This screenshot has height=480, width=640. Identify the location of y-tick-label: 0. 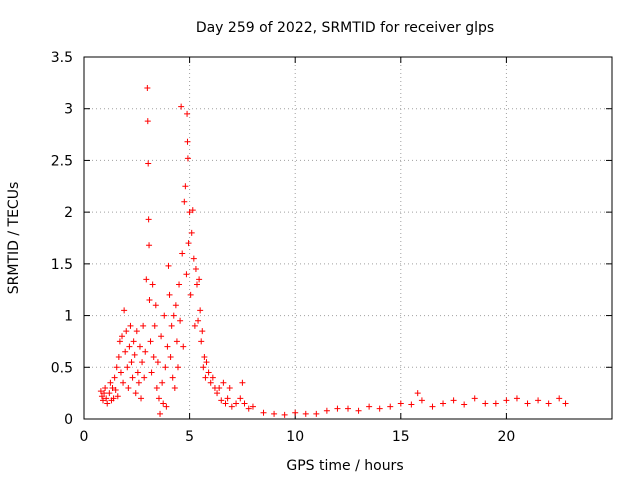
(68, 420).